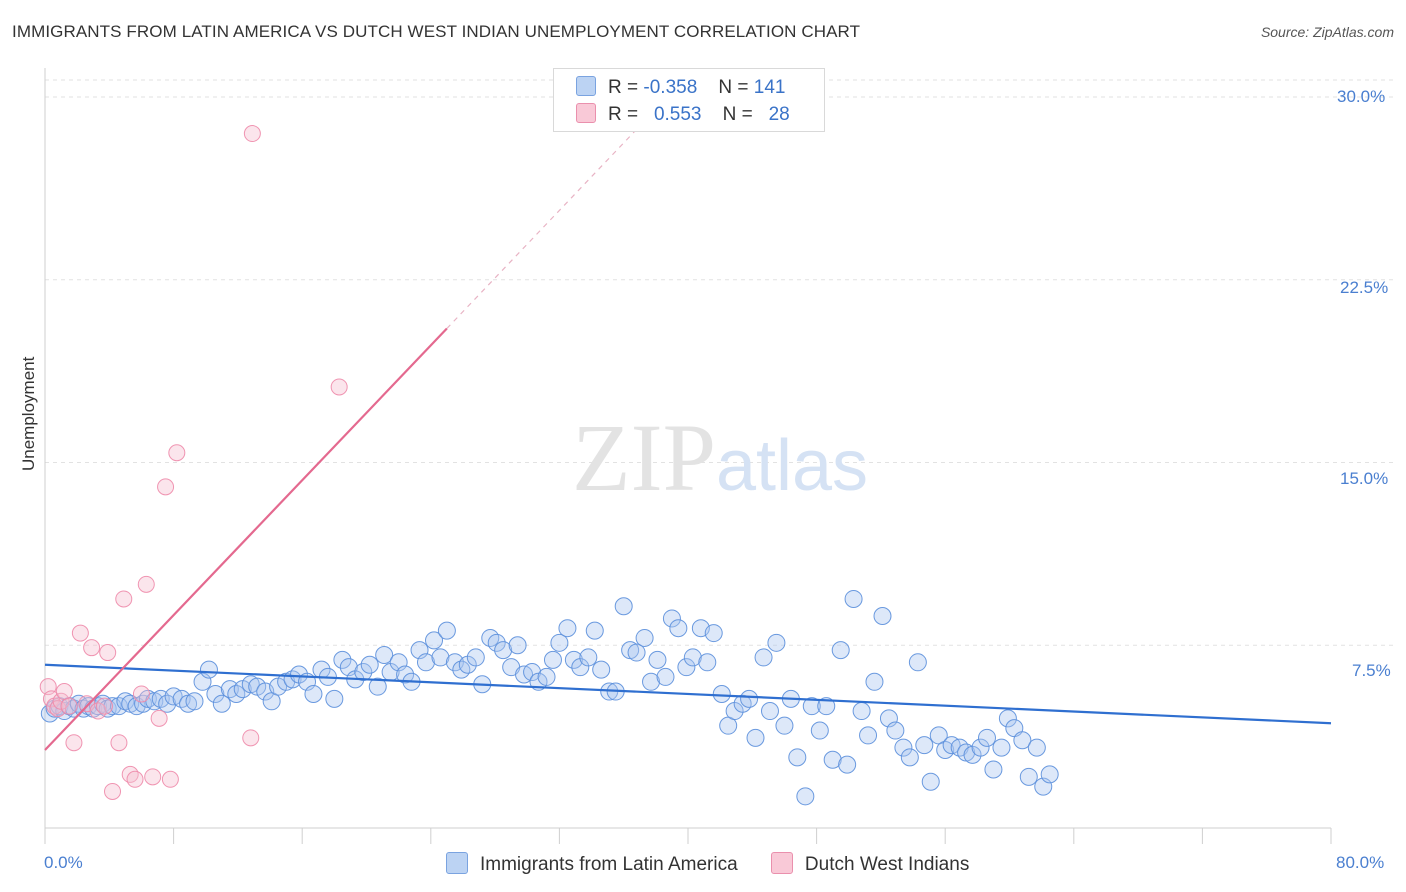  I want to click on legend-item-dutch-west-indians: Dutch West Indians, so click(870, 864).